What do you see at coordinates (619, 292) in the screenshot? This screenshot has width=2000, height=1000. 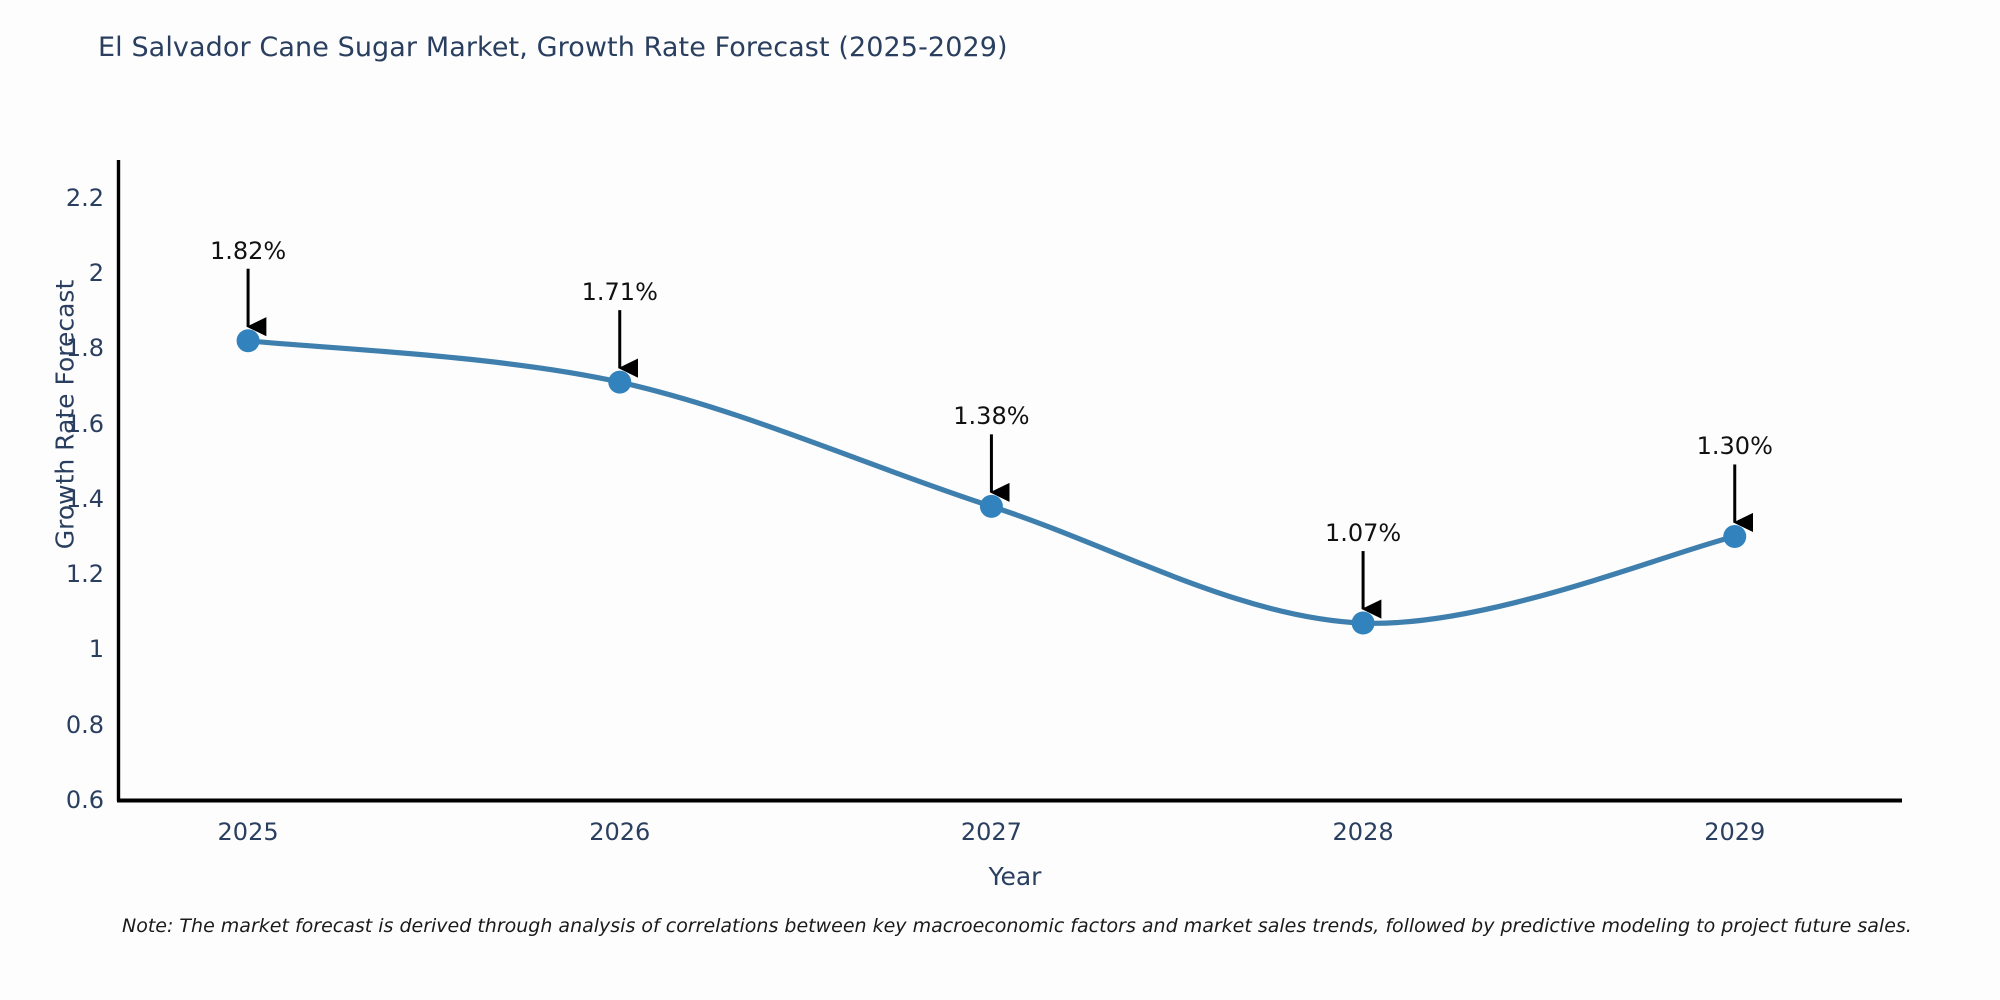 I see `annotation-label: 1.71%` at bounding box center [619, 292].